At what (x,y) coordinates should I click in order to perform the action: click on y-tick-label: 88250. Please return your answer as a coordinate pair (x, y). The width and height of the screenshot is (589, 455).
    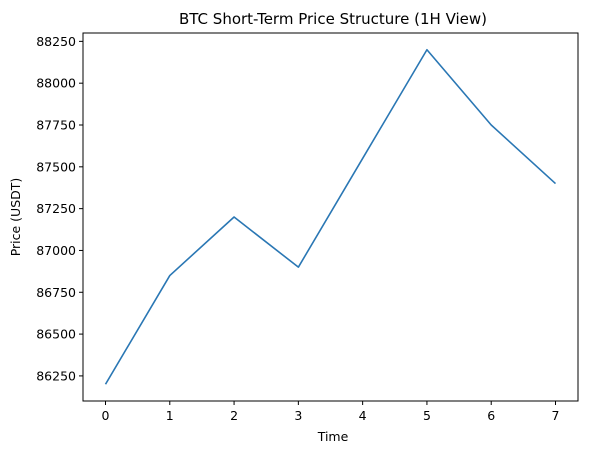
    Looking at the image, I should click on (56, 41).